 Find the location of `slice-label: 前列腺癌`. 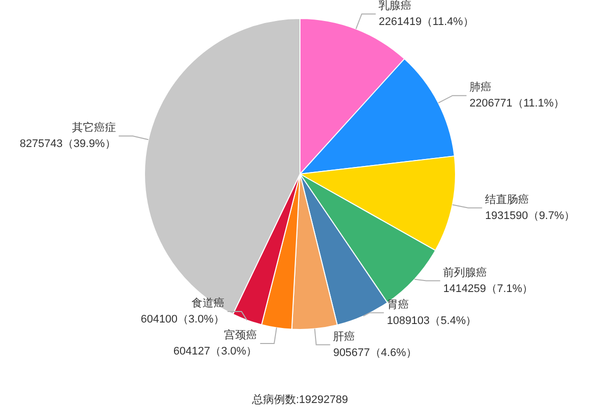

slice-label: 前列腺癌 is located at coordinates (465, 272).